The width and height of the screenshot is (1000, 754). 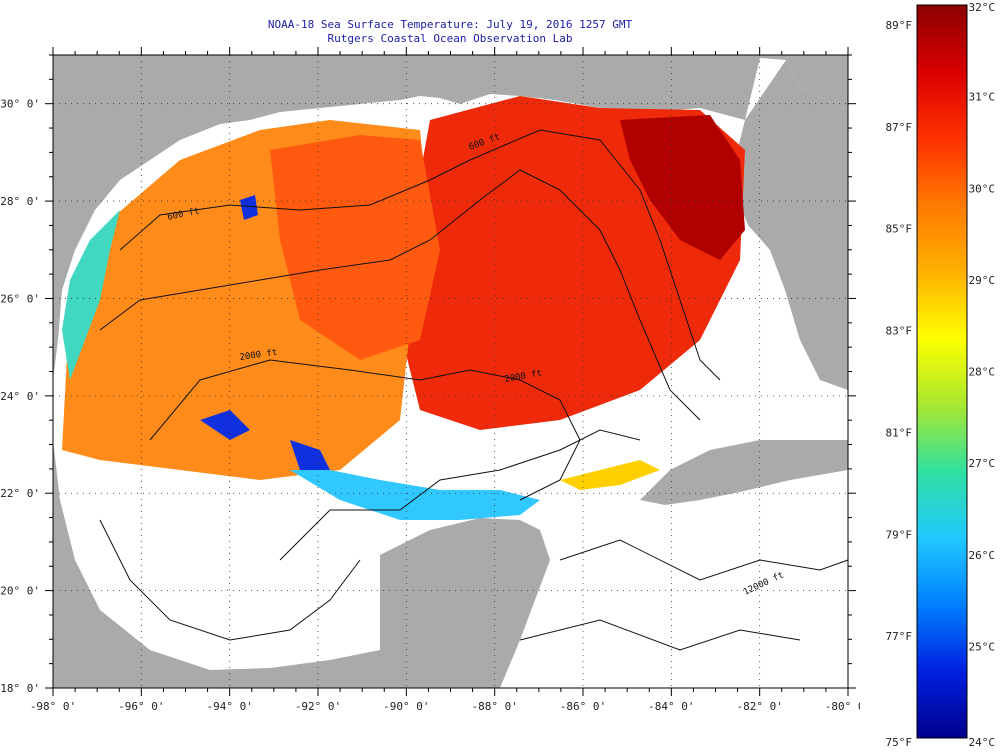 What do you see at coordinates (229, 706) in the screenshot?
I see `lon-tick-label: -94° 0'` at bounding box center [229, 706].